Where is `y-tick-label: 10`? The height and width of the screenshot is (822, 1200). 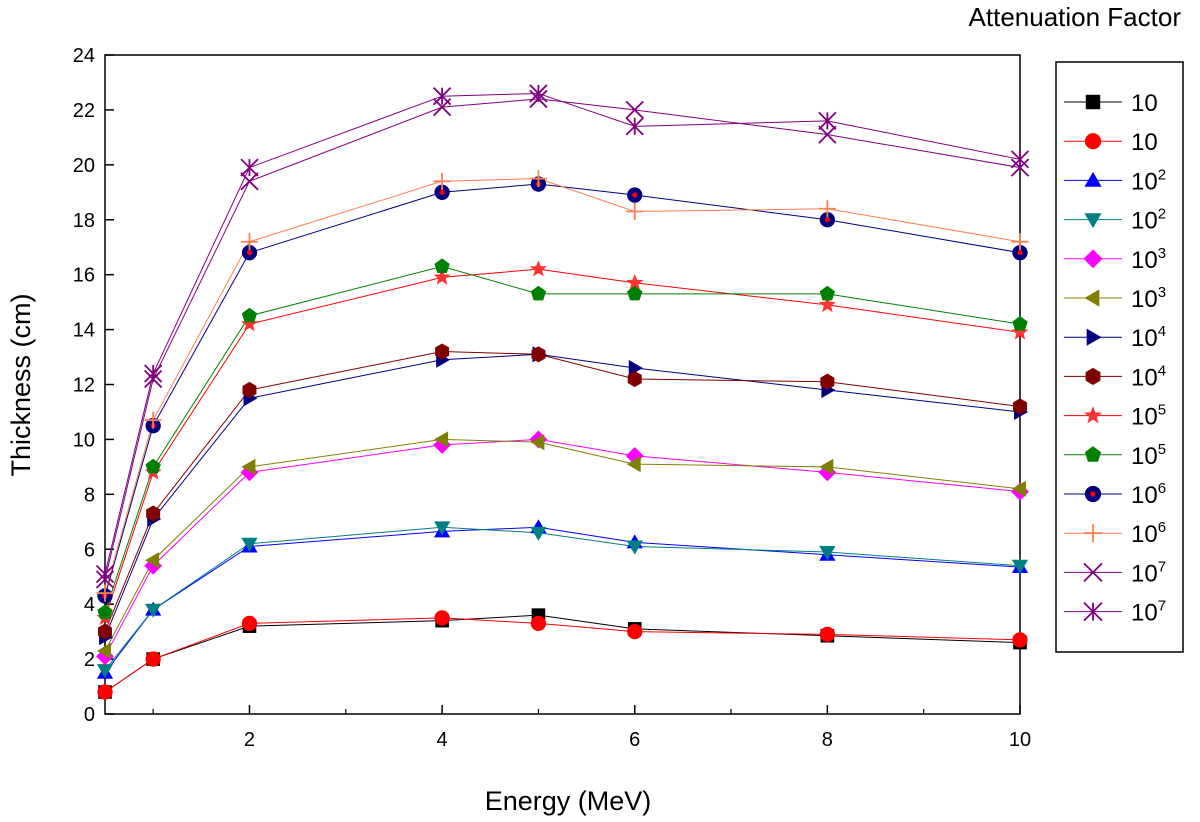
y-tick-label: 10 is located at coordinates (84, 440).